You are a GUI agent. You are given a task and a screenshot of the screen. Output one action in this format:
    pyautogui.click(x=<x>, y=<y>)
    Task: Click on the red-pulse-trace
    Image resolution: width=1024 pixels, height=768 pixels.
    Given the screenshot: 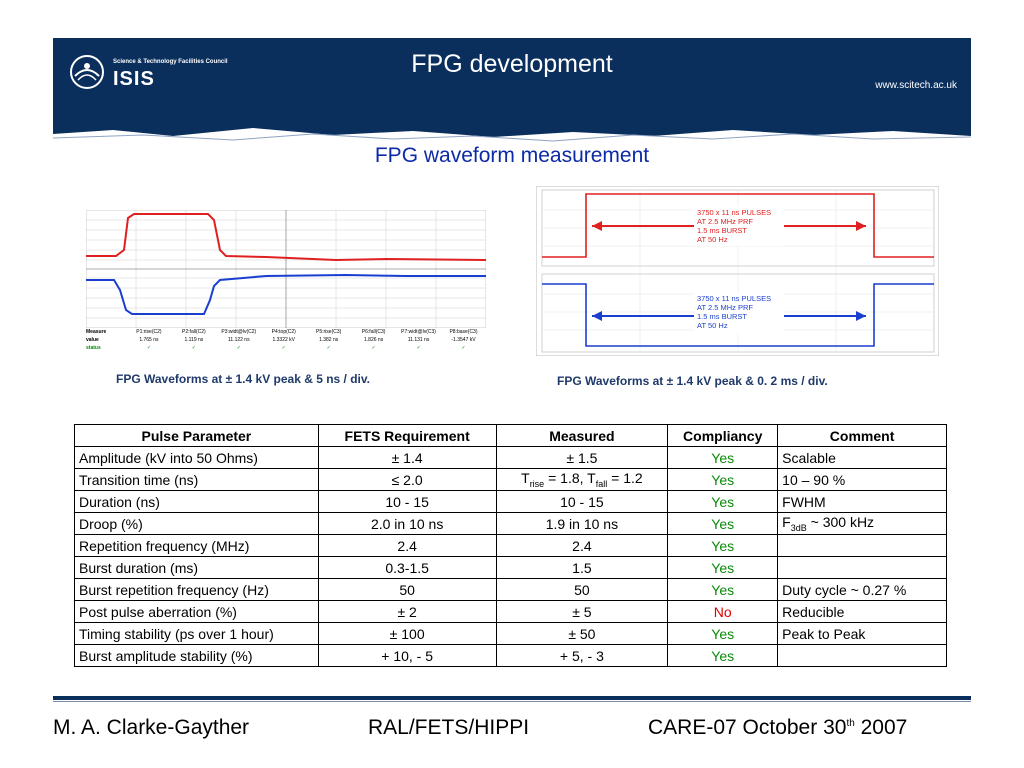 What is the action you would take?
    pyautogui.click(x=286, y=237)
    